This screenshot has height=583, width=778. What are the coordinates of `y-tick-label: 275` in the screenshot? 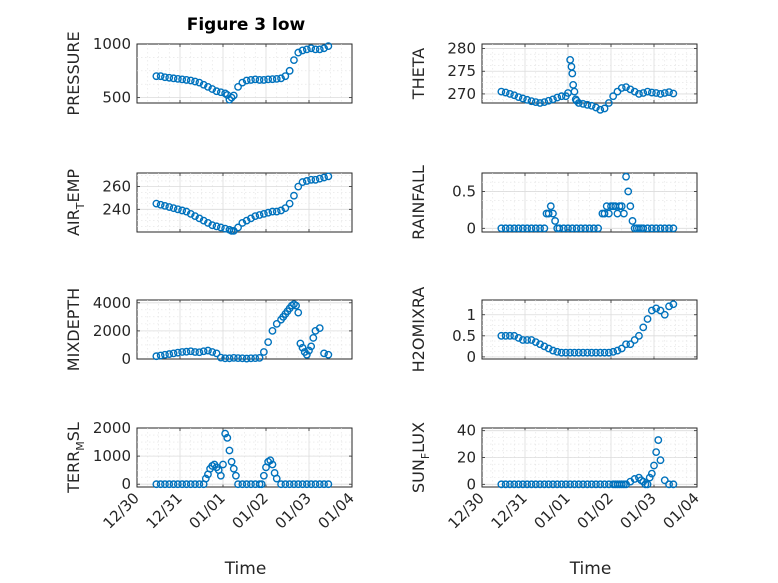 It's located at (461, 71).